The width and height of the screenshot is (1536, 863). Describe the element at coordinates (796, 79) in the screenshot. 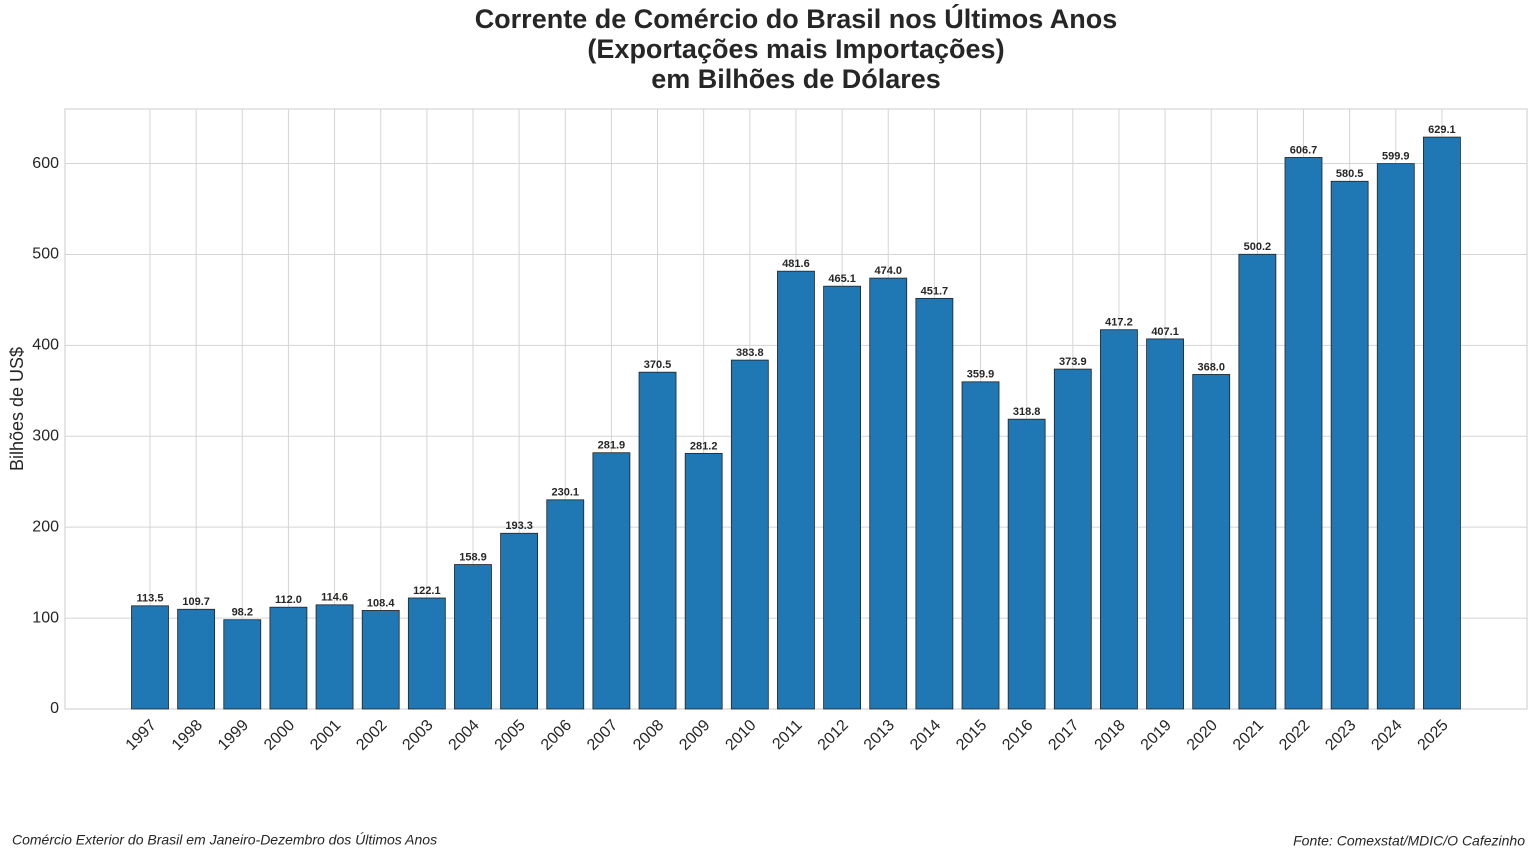

I see `chart-title: em Bilhões de Dólares` at that location.